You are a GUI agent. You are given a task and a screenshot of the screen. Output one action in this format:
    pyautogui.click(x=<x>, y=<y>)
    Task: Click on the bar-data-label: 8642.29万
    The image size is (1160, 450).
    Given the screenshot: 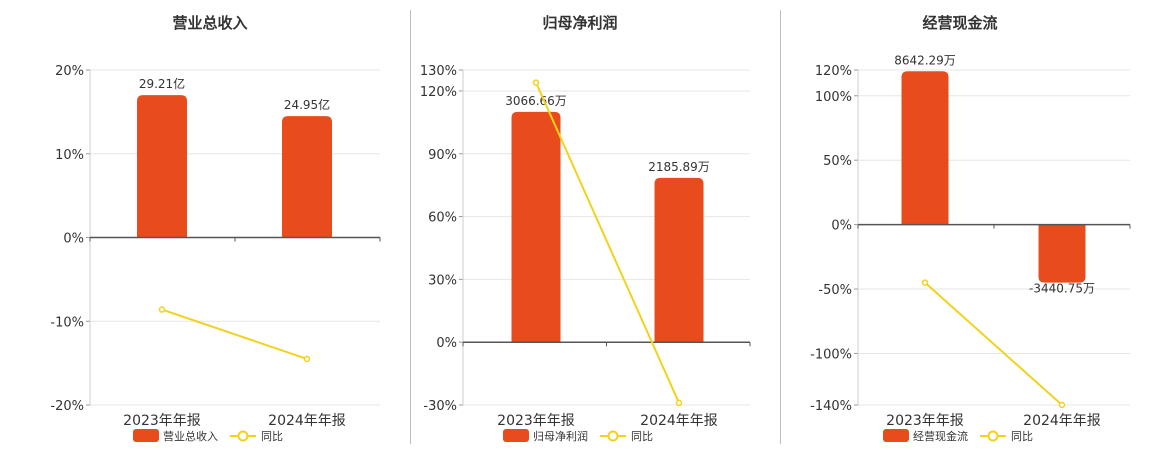 What is the action you would take?
    pyautogui.click(x=925, y=60)
    